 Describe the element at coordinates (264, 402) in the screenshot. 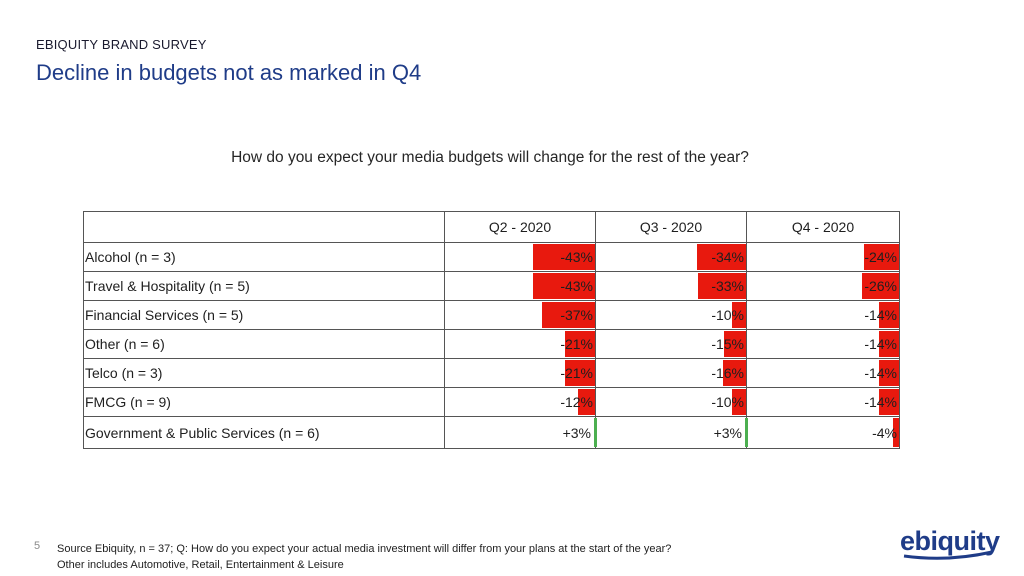

I see `row-label: FMCG (n = 9)` at that location.